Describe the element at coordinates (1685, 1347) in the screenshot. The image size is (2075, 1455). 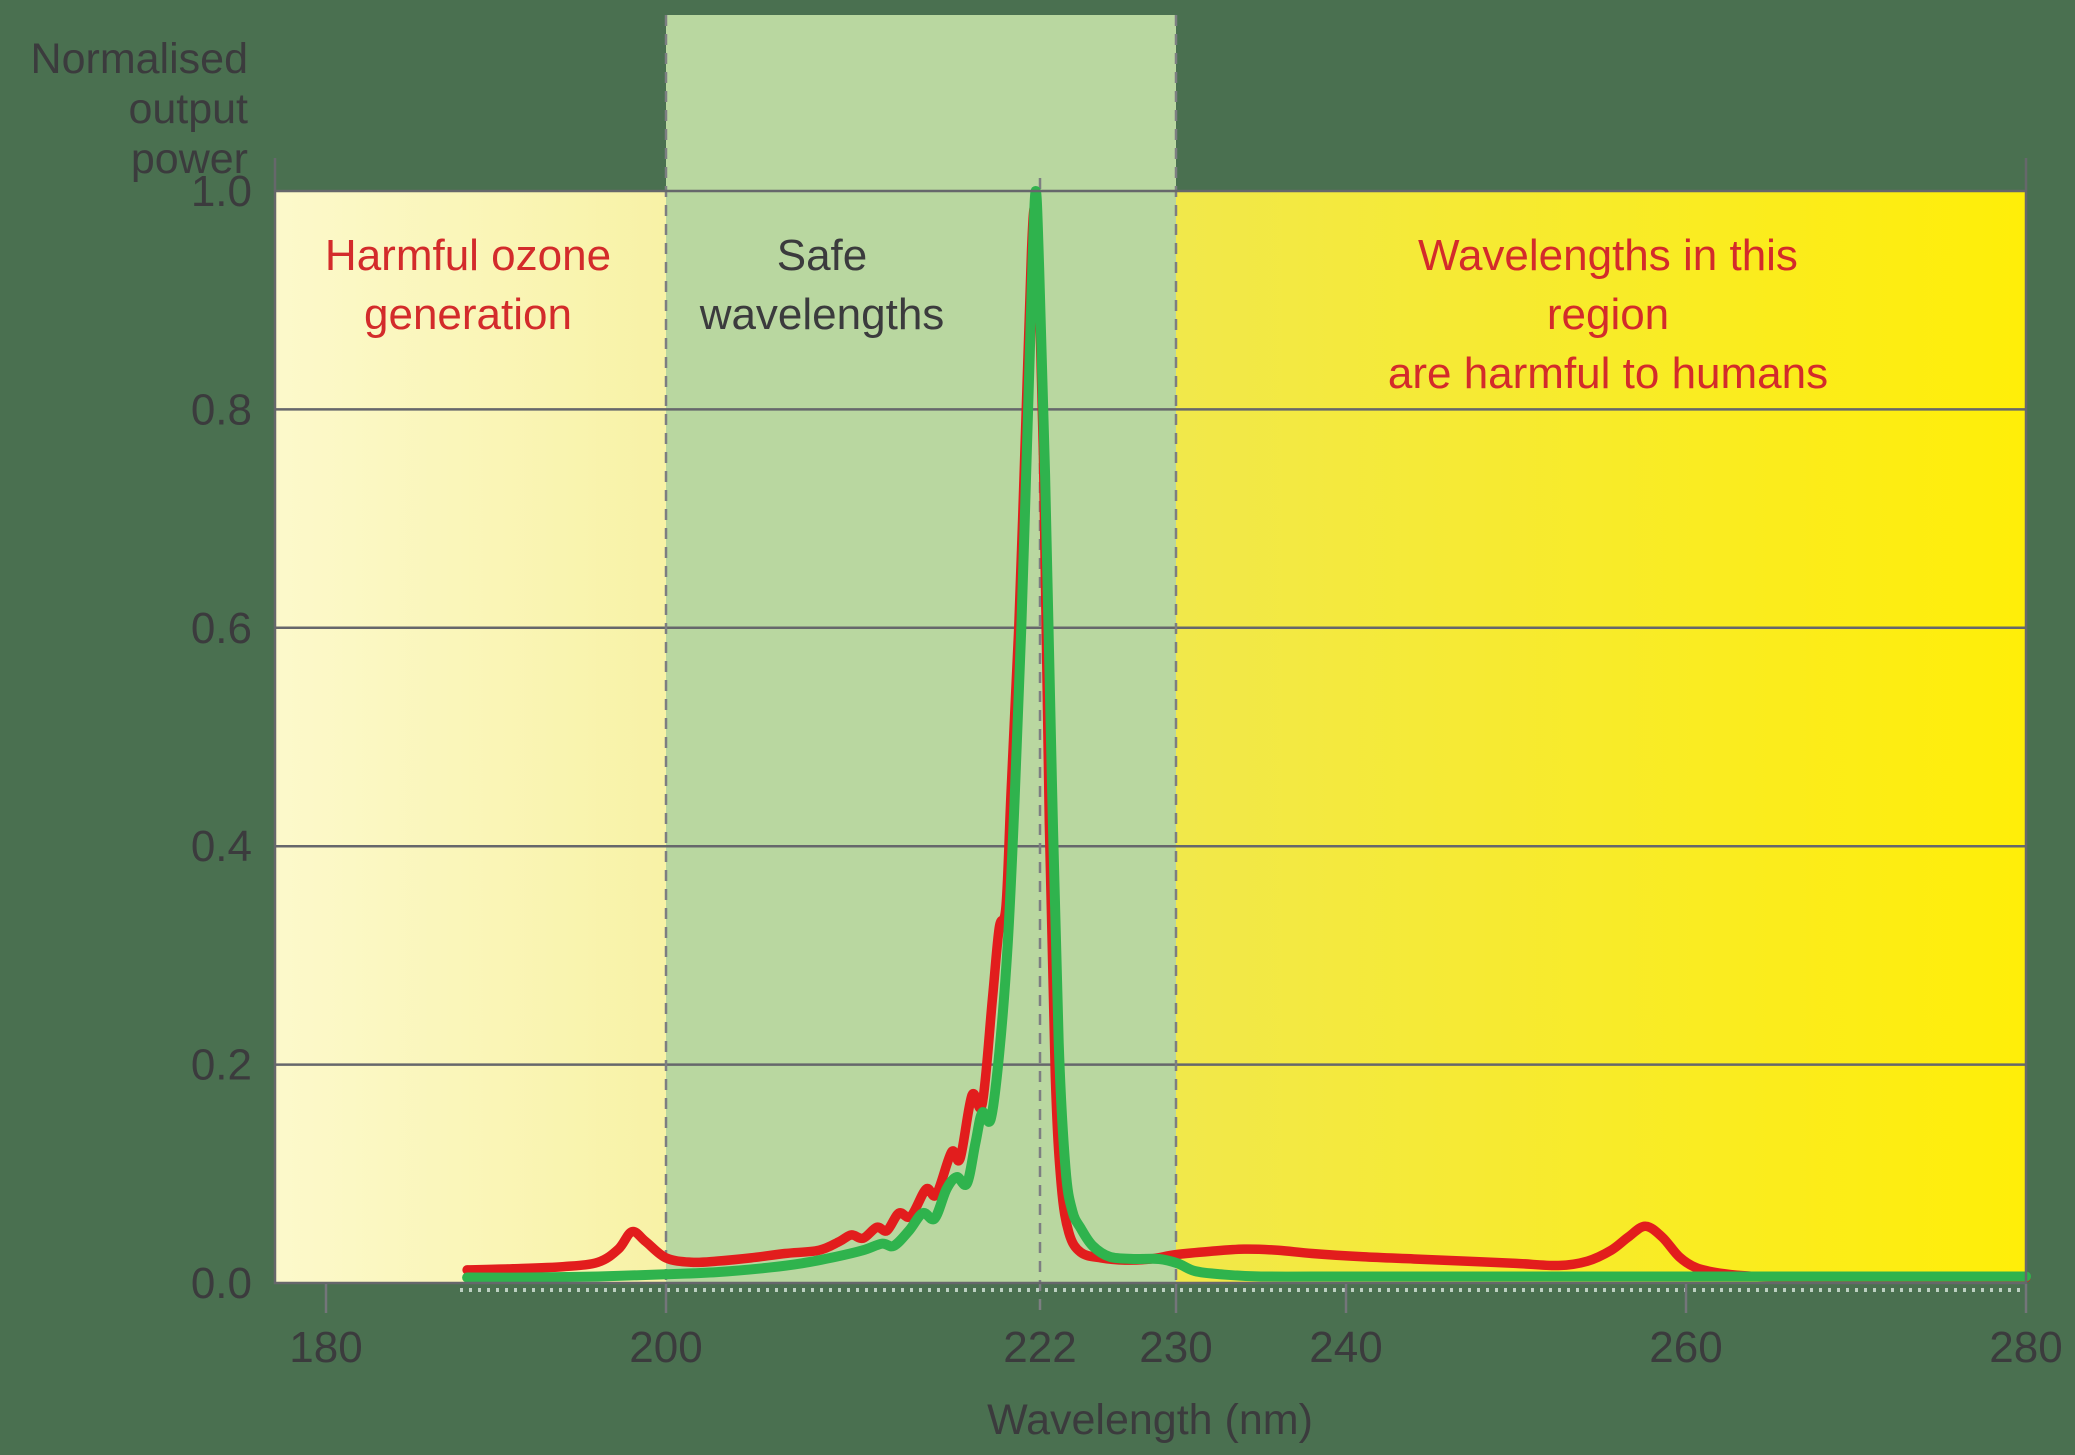
I see `x-tick-label-260: 260` at that location.